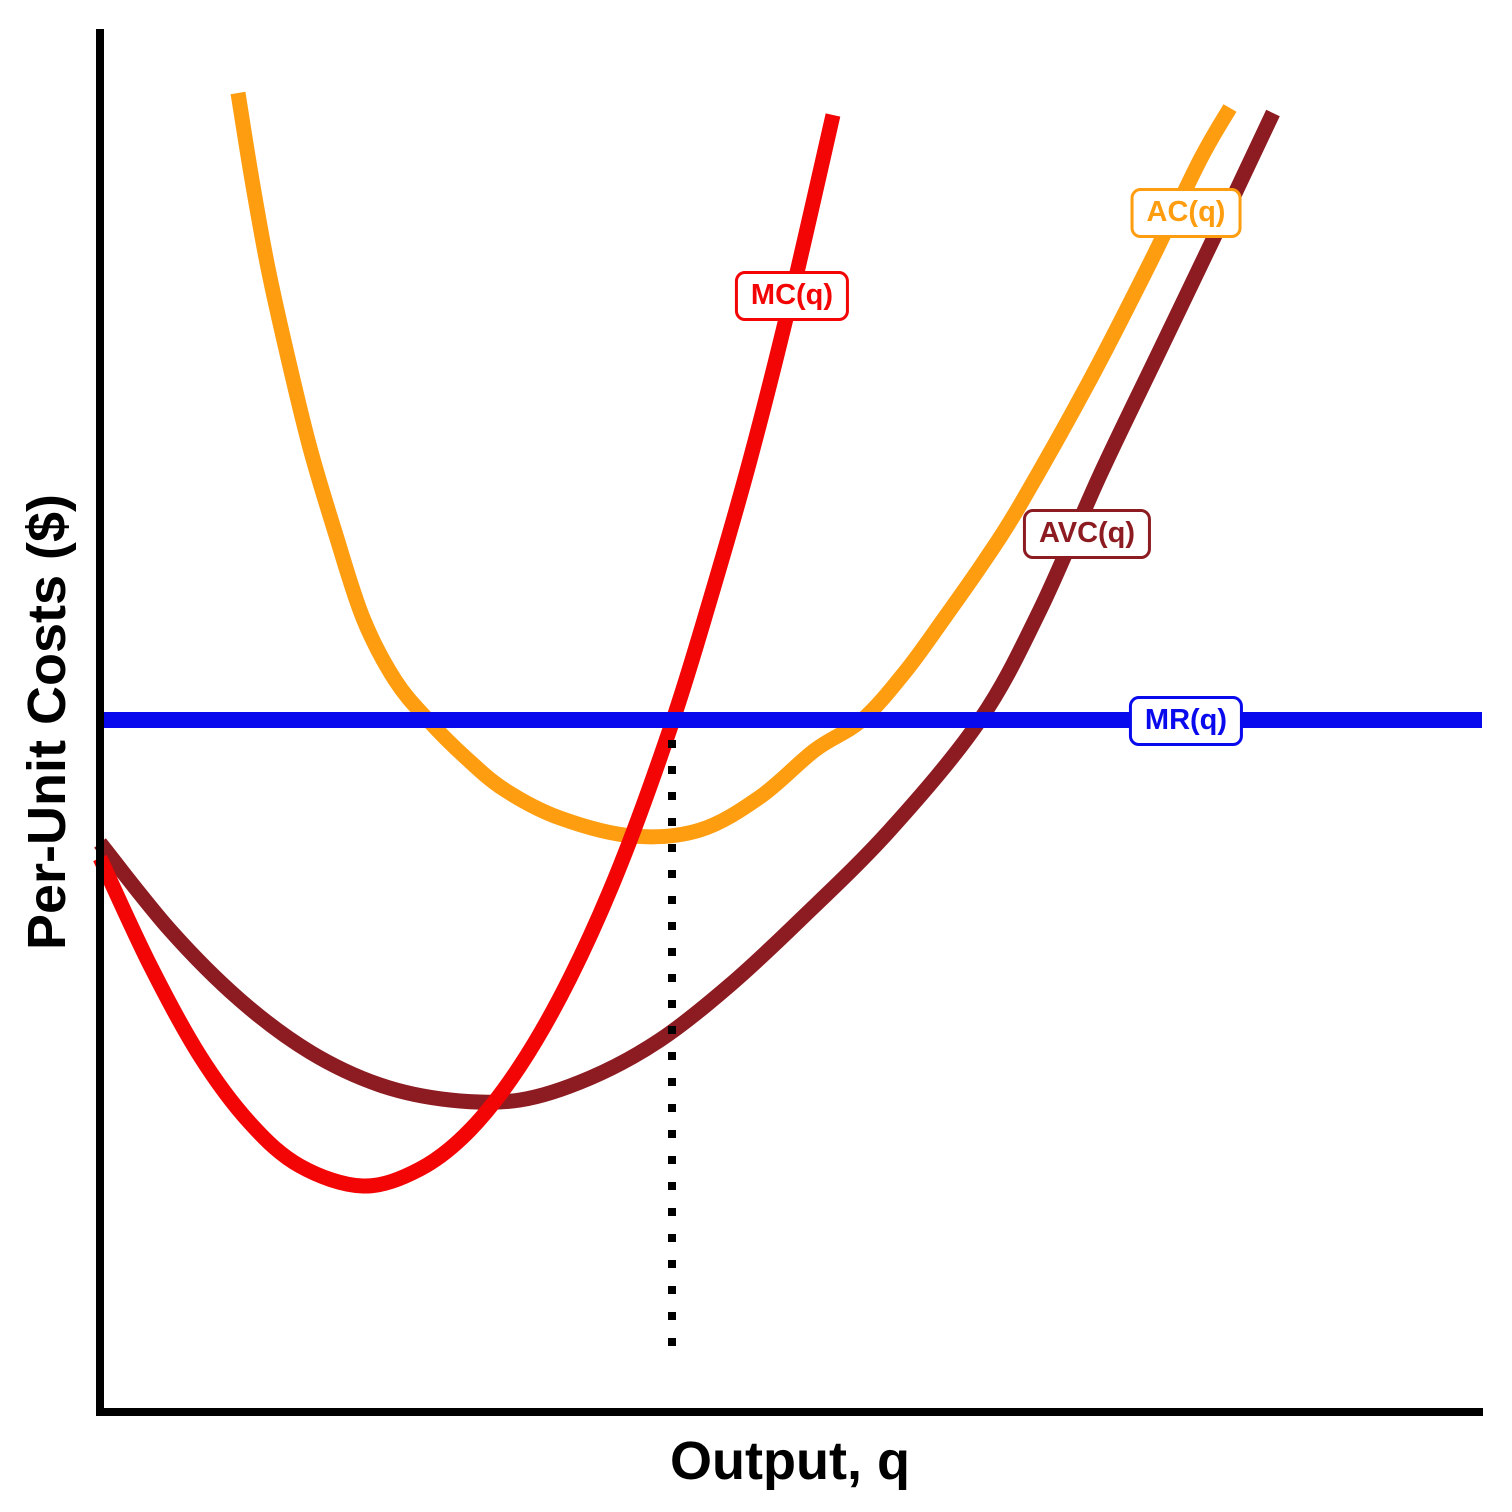 This screenshot has height=1512, width=1512. Describe the element at coordinates (1186, 213) in the screenshot. I see `ac-curve-label: AC(q)` at that location.